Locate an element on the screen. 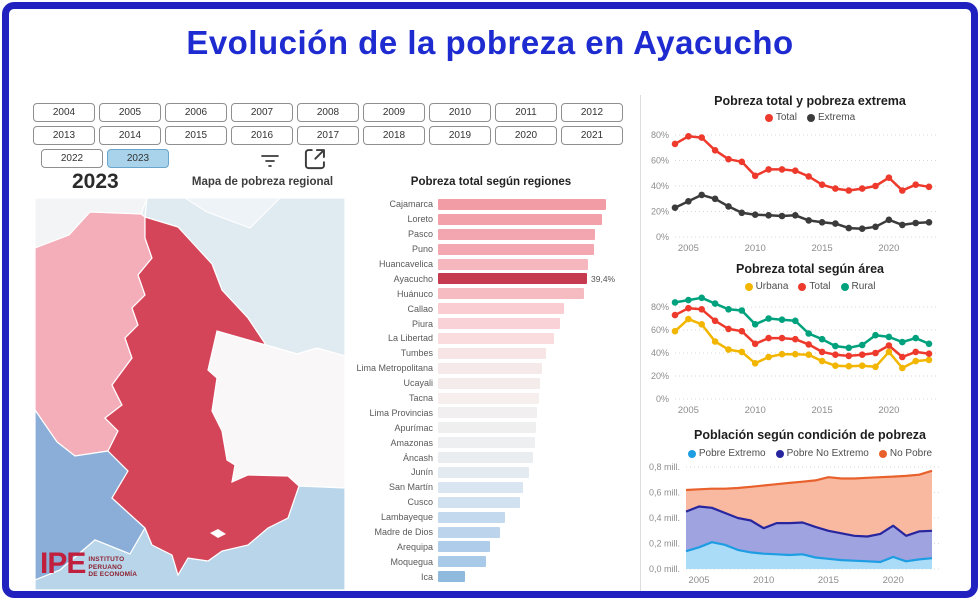 The width and height of the screenshot is (980, 600). svg-text: 2015 is located at coordinates (822, 410).